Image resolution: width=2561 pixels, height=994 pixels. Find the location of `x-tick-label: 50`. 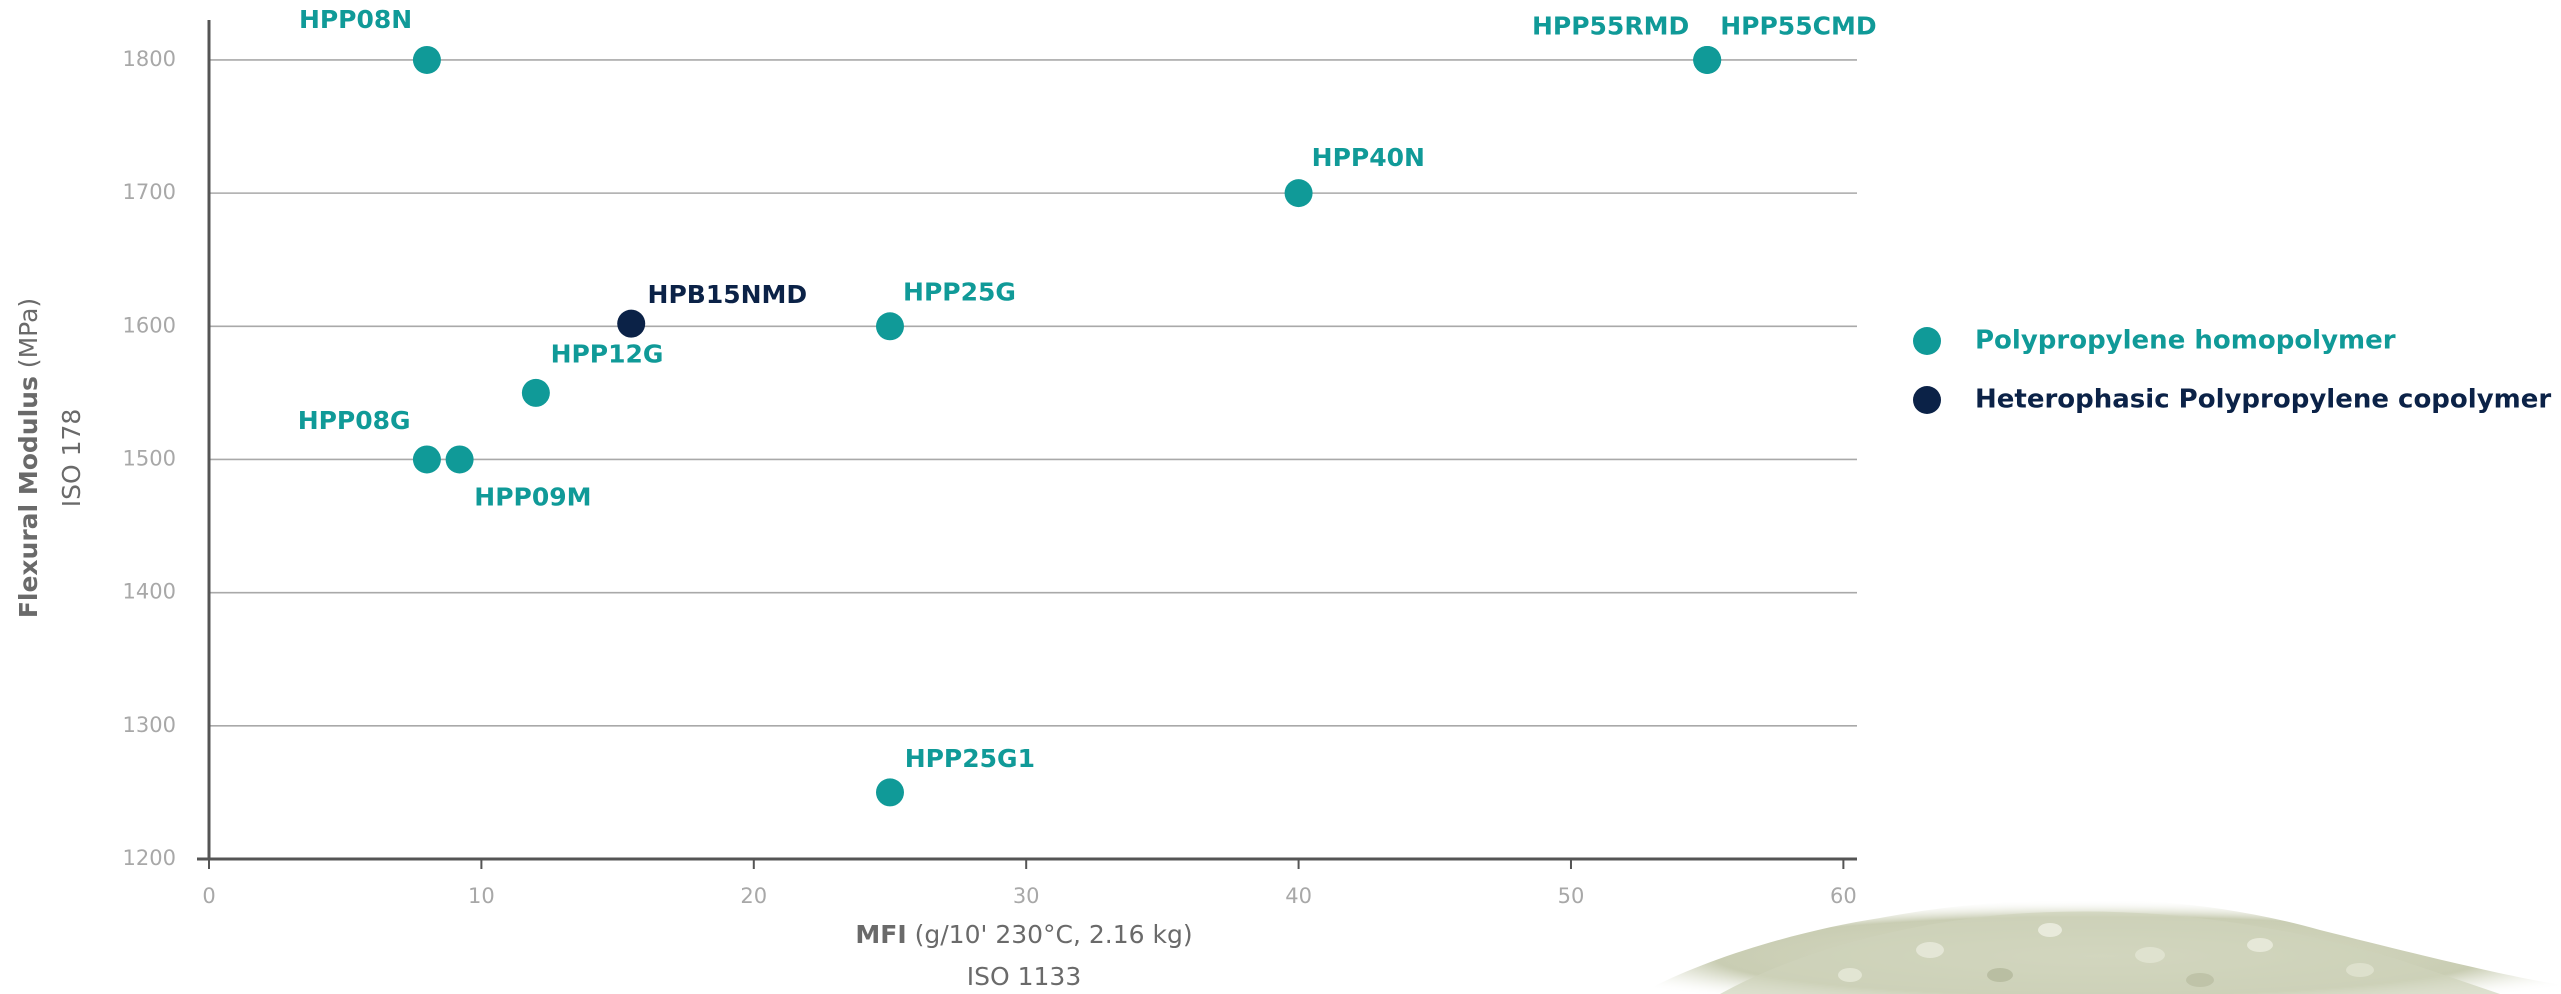

x-tick-label: 50 is located at coordinates (1571, 896).